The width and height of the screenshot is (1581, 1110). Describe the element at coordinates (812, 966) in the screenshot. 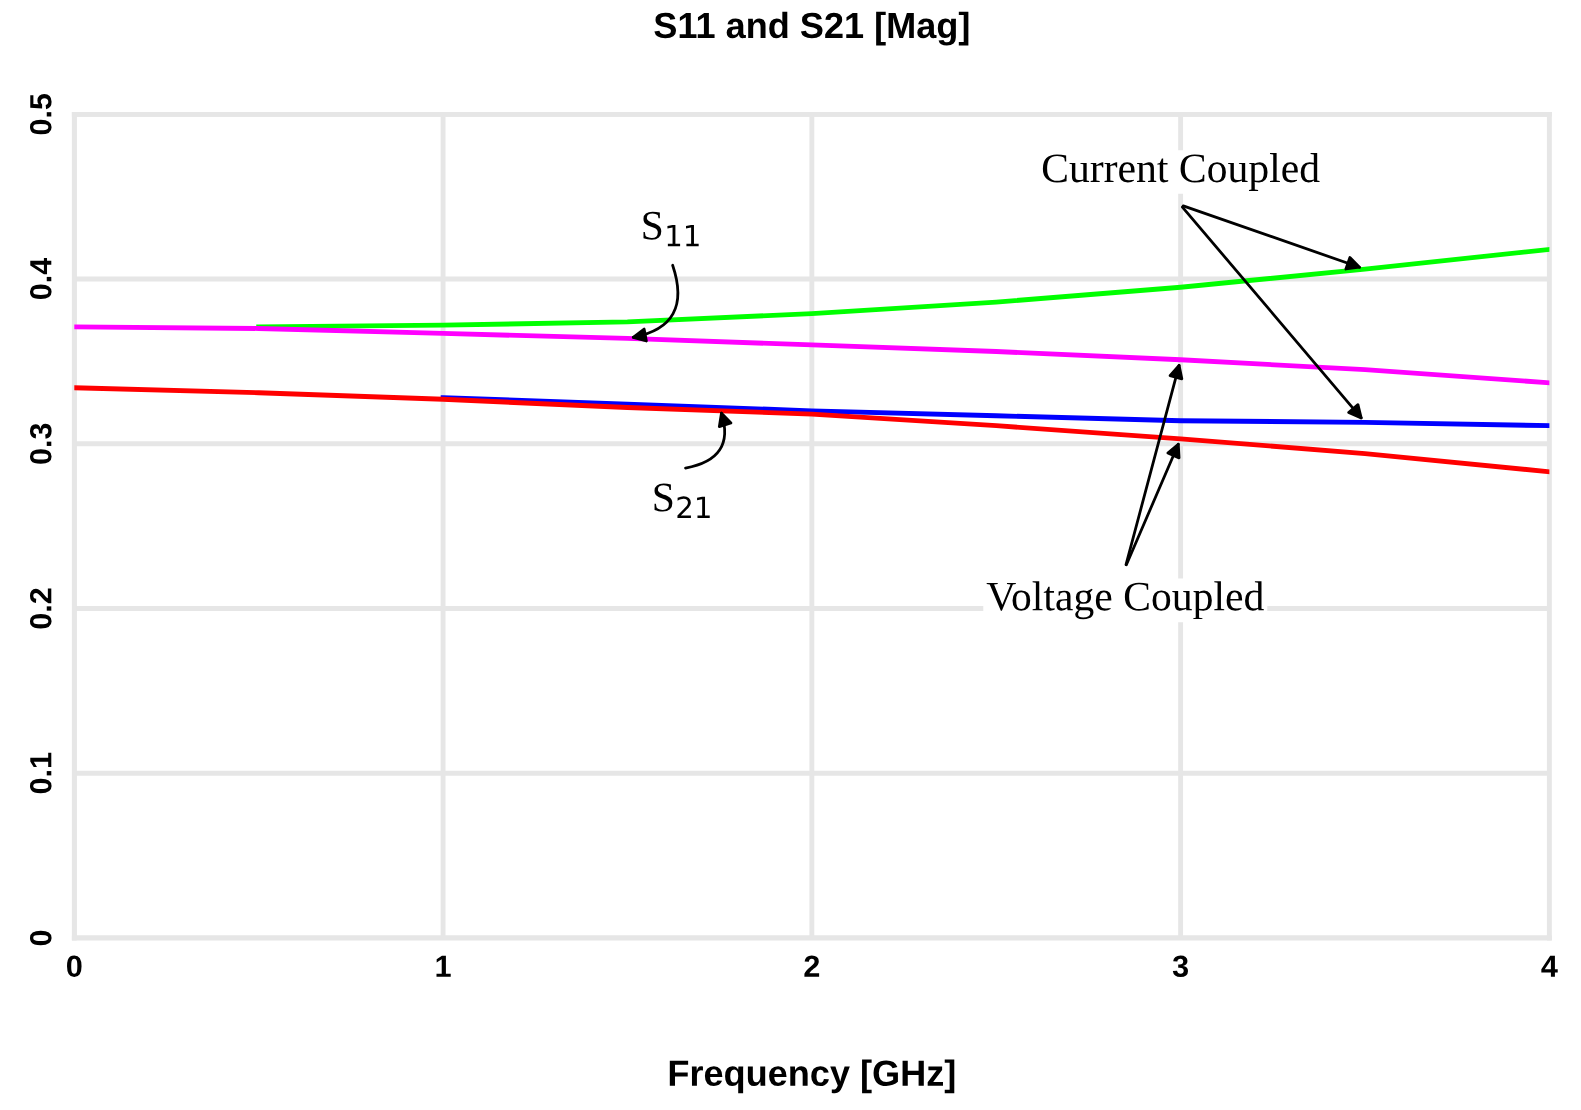

I see `x-tick-label: 2` at that location.